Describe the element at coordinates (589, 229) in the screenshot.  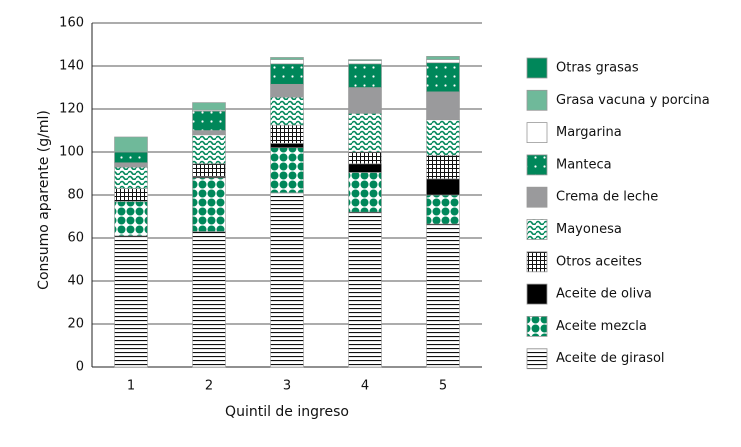
I see `legend-label: Mayonesa` at that location.